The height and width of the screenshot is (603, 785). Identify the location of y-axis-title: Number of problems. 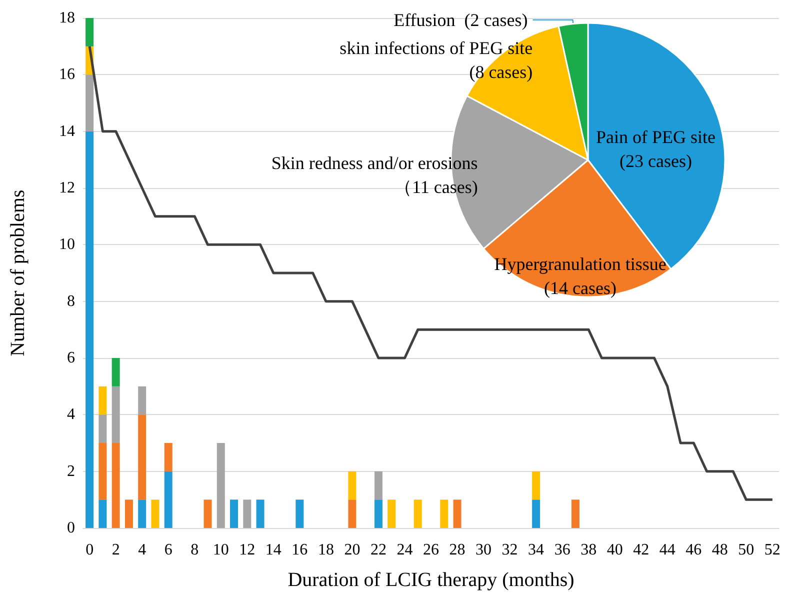
(18, 272).